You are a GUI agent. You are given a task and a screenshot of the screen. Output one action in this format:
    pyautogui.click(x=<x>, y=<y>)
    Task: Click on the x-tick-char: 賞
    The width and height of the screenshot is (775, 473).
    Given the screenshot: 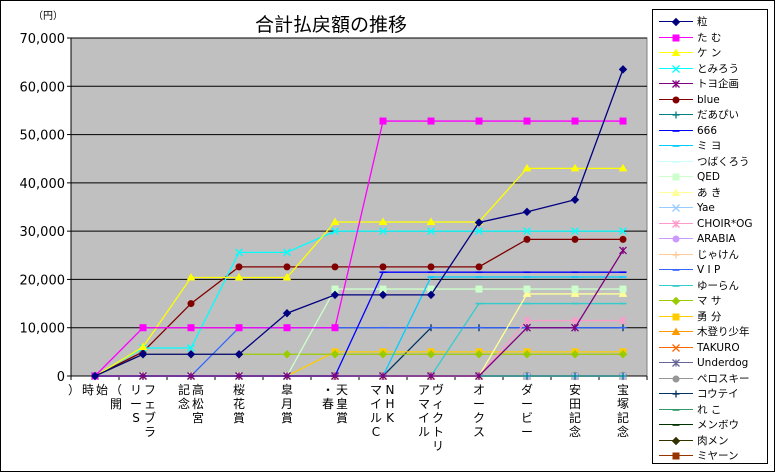 What is the action you would take?
    pyautogui.click(x=342, y=418)
    